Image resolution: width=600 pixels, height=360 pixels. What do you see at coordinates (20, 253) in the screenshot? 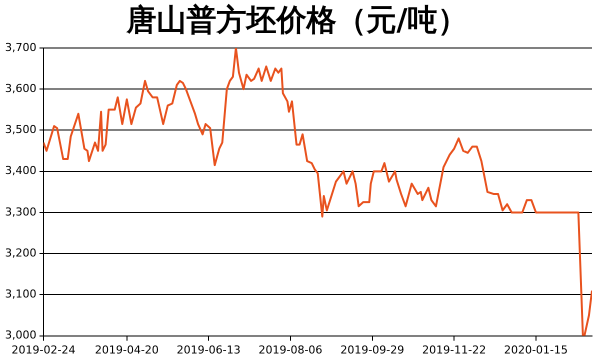
I see `y-tick-label: 3,200` at bounding box center [20, 253].